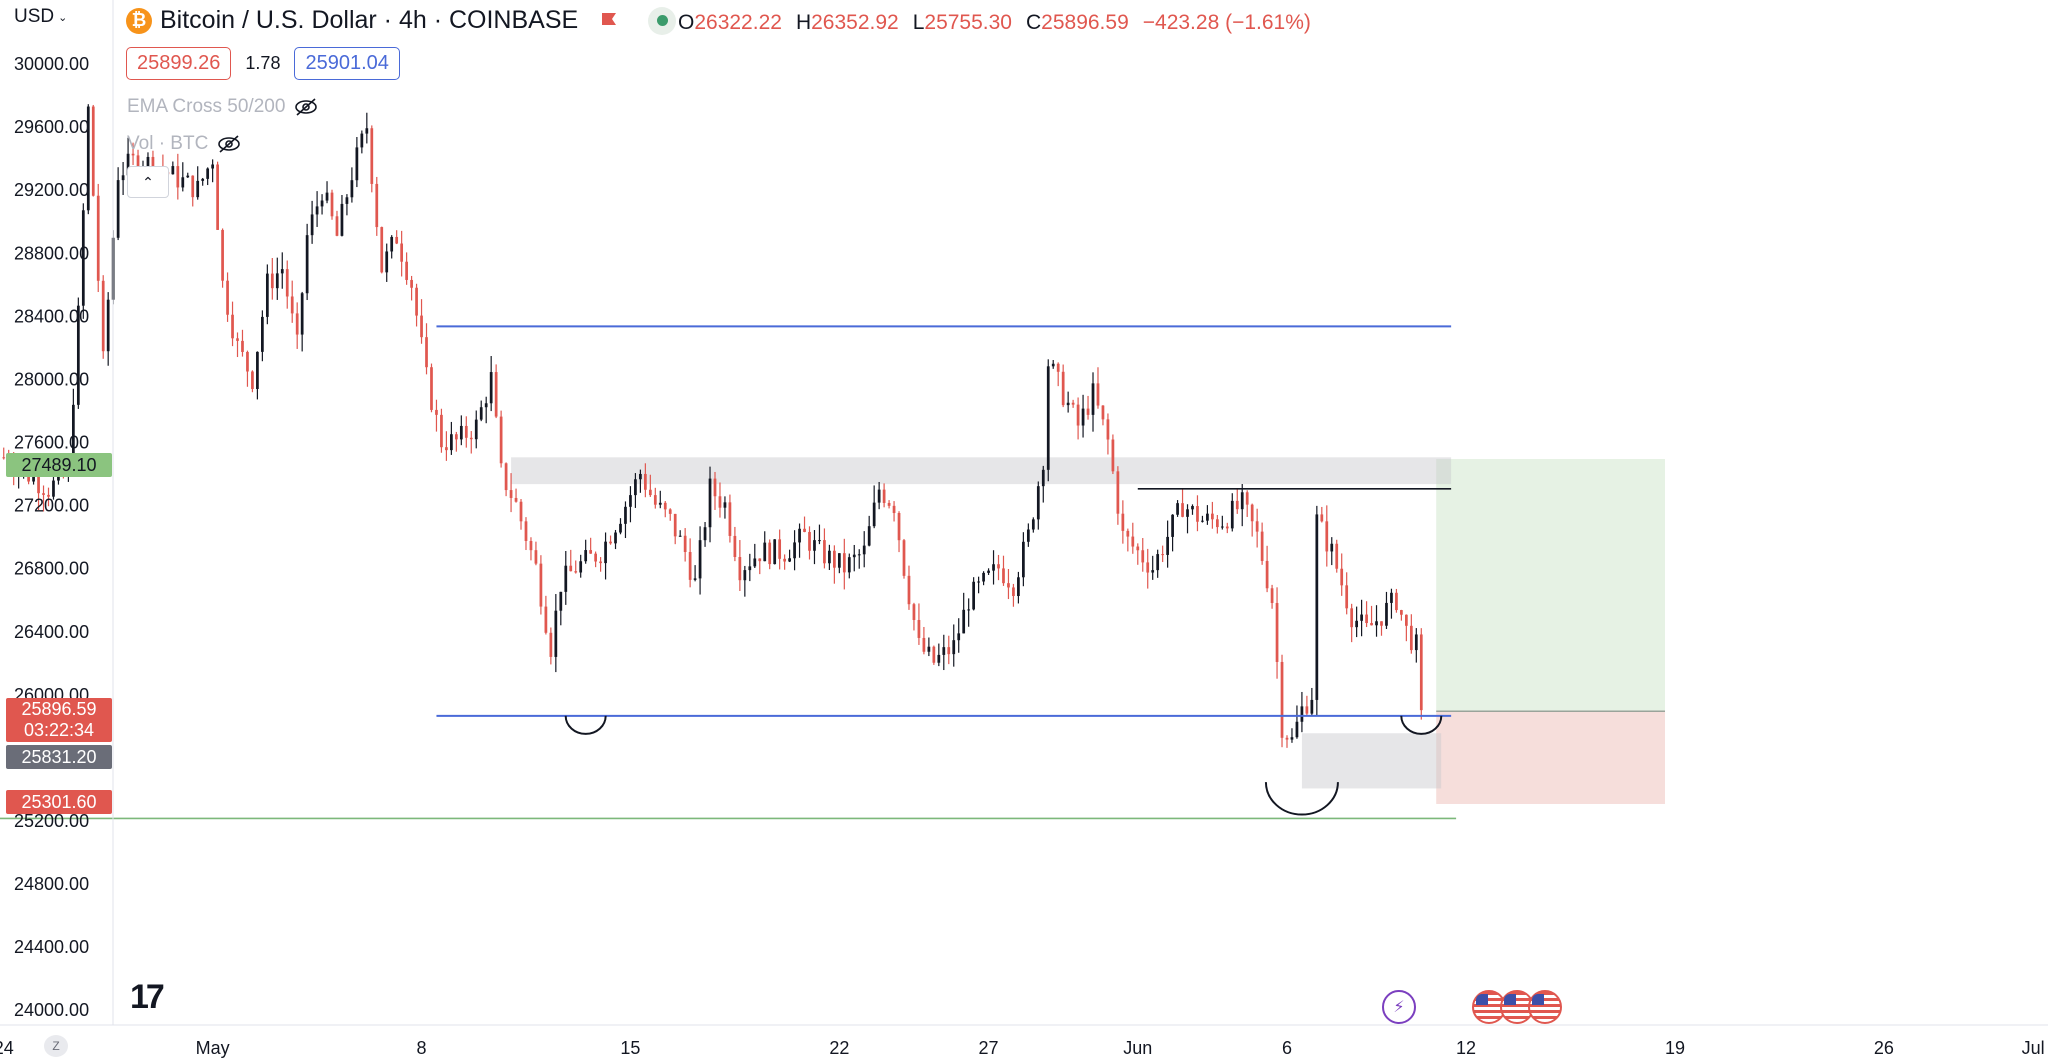 The height and width of the screenshot is (1059, 2048). What do you see at coordinates (422, 1048) in the screenshot?
I see `x-tick-label: 8` at bounding box center [422, 1048].